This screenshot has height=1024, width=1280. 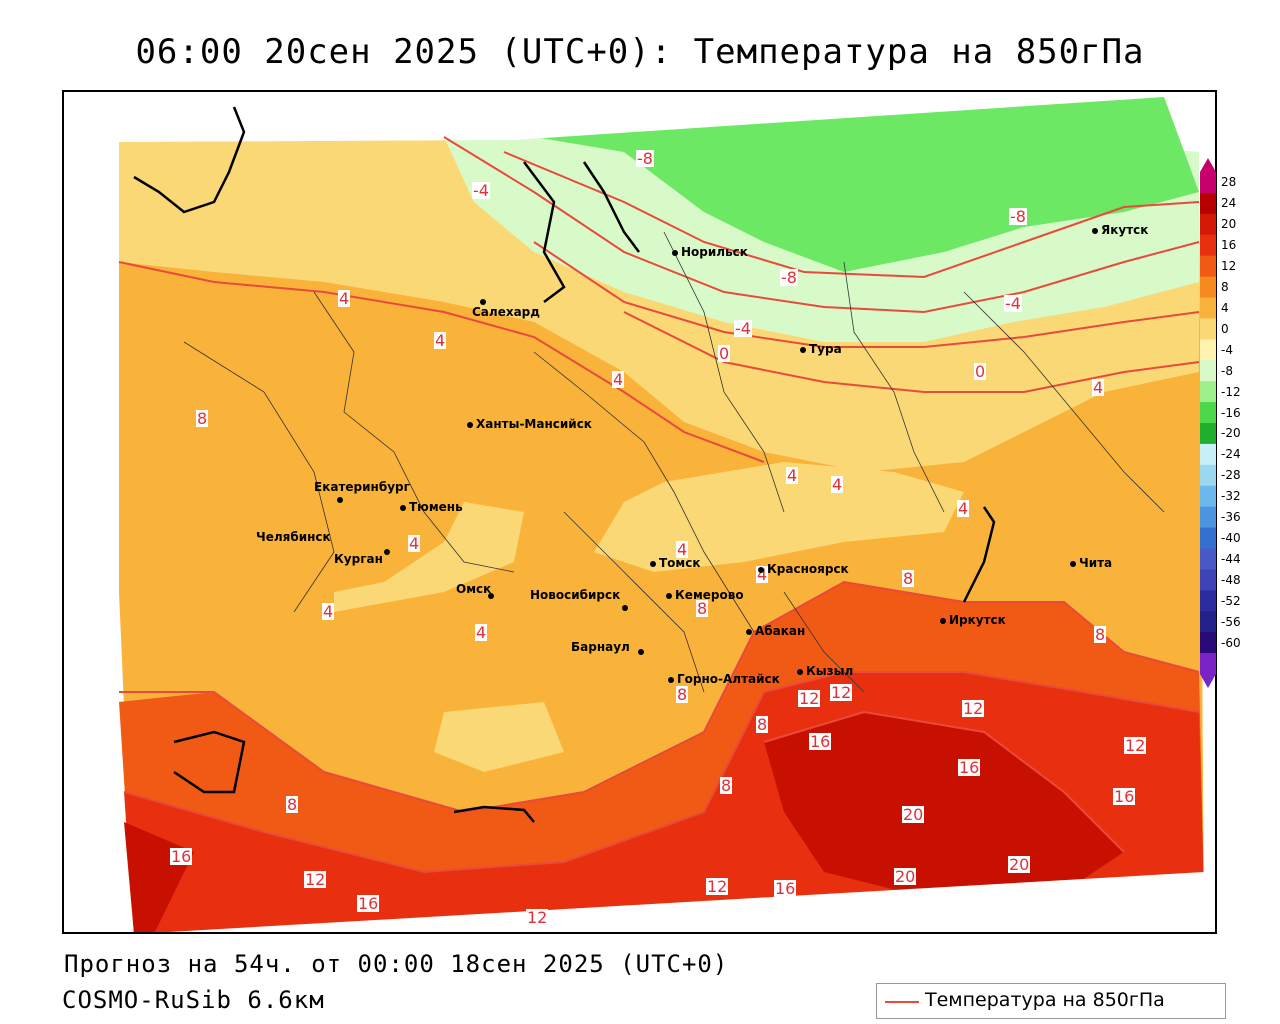 What do you see at coordinates (851, 184) in the screenshot?
I see `zone-minus8` at bounding box center [851, 184].